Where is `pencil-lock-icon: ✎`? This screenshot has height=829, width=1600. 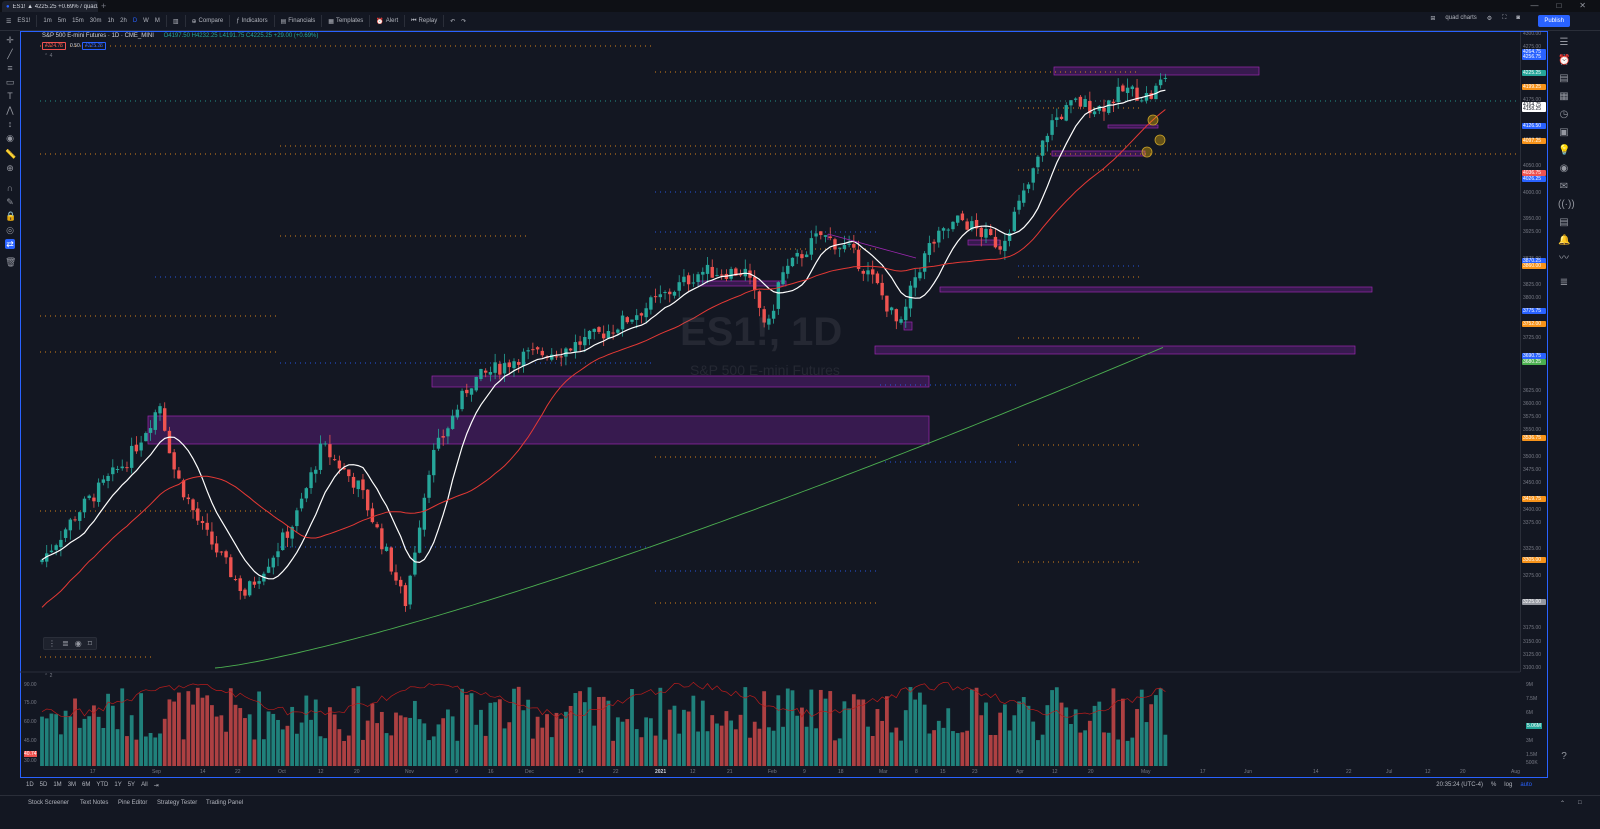 pencil-lock-icon: ✎ is located at coordinates (10, 202).